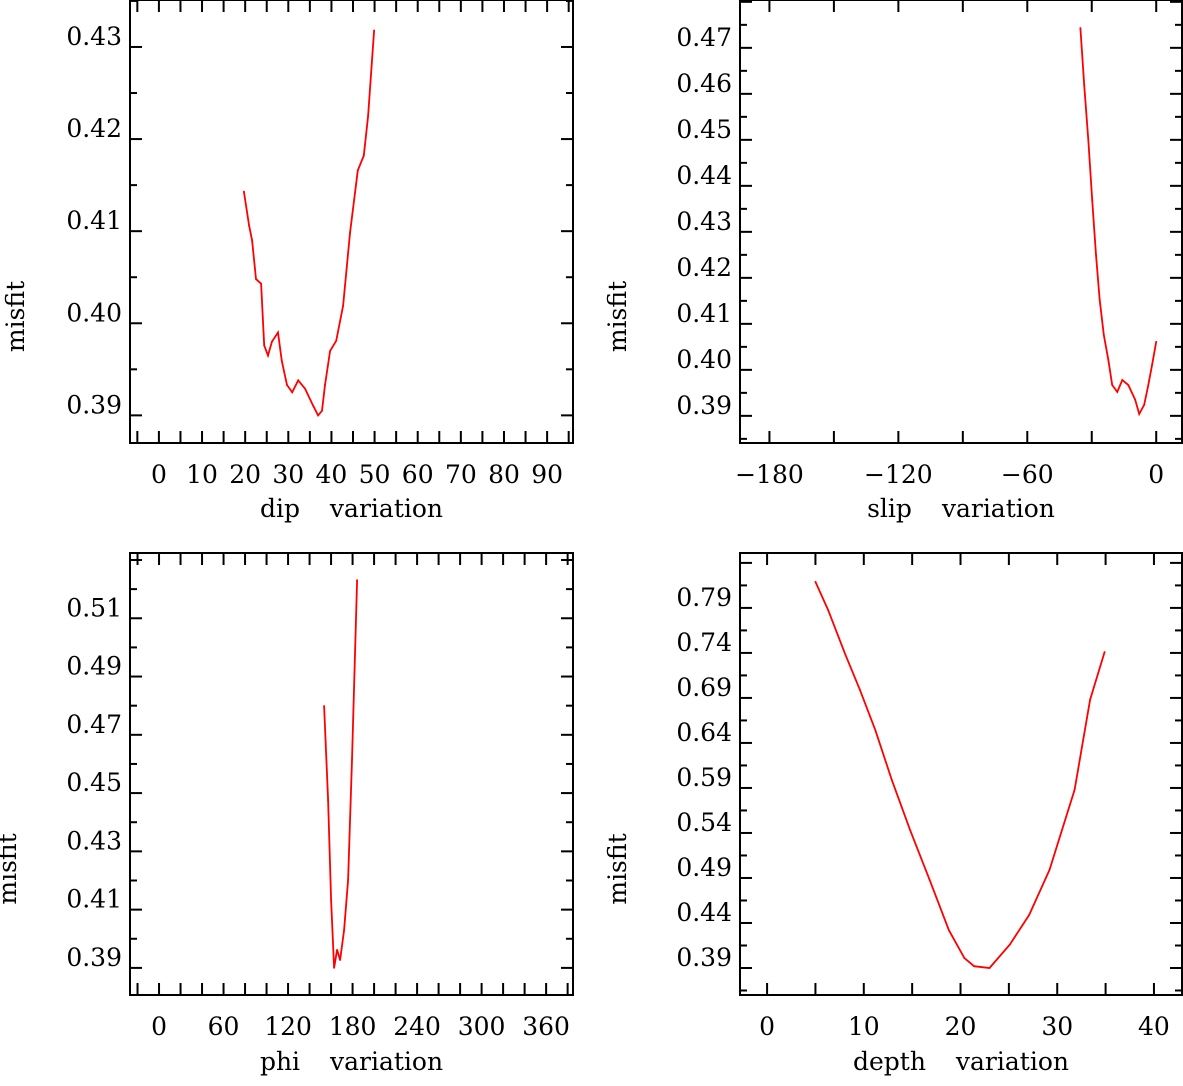 Image resolution: width=1183 pixels, height=1086 pixels. Describe the element at coordinates (546, 1026) in the screenshot. I see `x-tick-label: 360` at that location.